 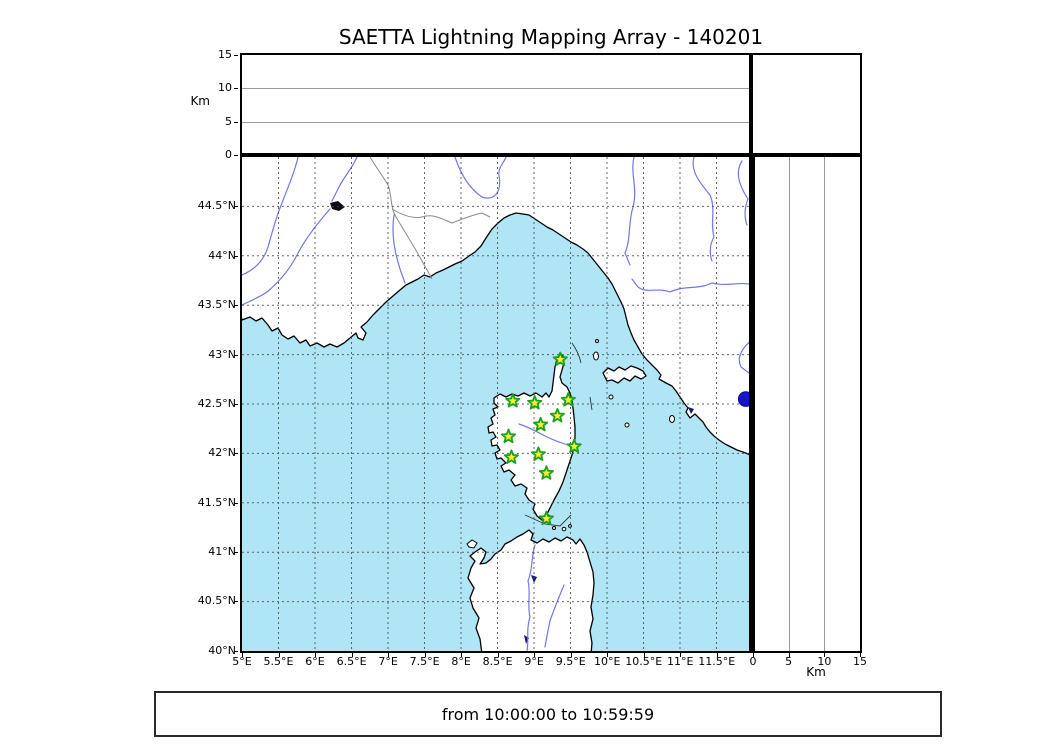 I want to click on lon-tick-label: 11.5°E, so click(x=717, y=661).